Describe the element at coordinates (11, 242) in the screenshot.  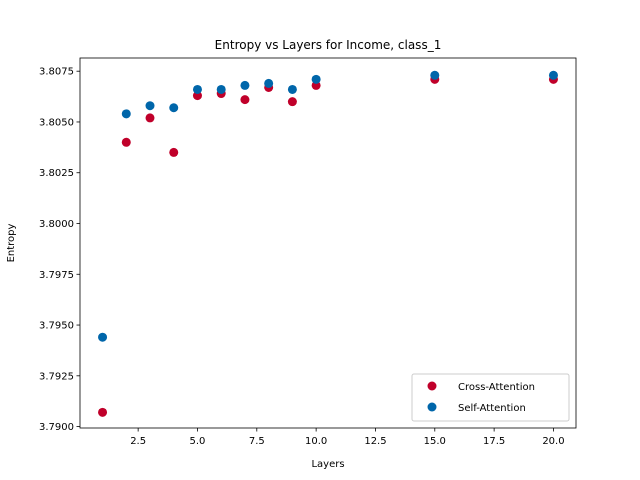
I see `y-axis-title: Entropy` at that location.